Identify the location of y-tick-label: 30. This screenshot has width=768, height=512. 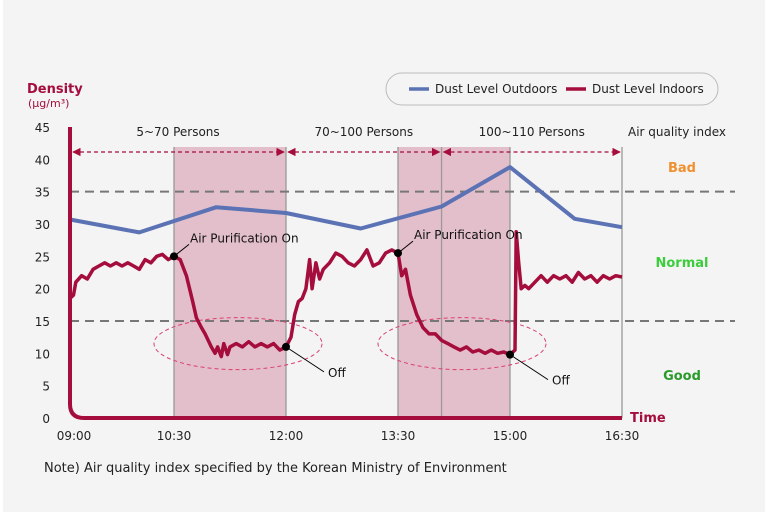
(42, 225).